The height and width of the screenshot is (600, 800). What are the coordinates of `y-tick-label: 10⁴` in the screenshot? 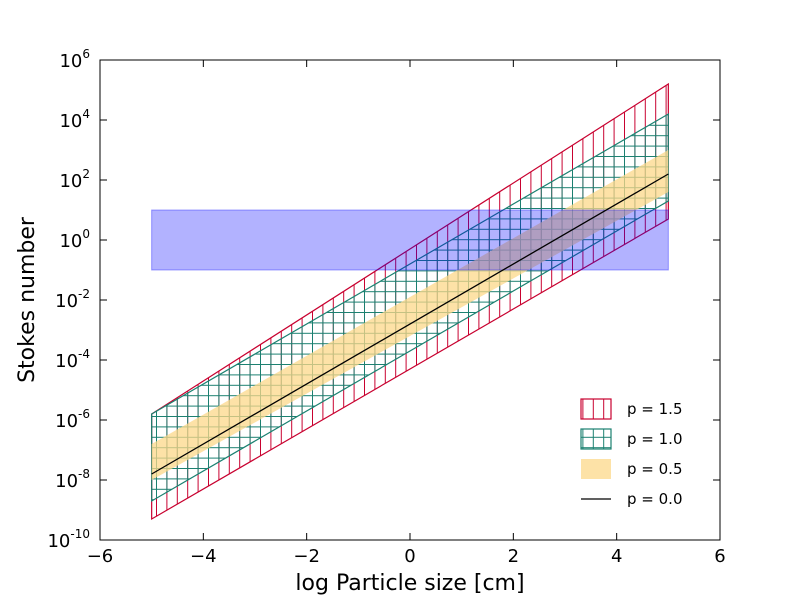 It's located at (74, 119).